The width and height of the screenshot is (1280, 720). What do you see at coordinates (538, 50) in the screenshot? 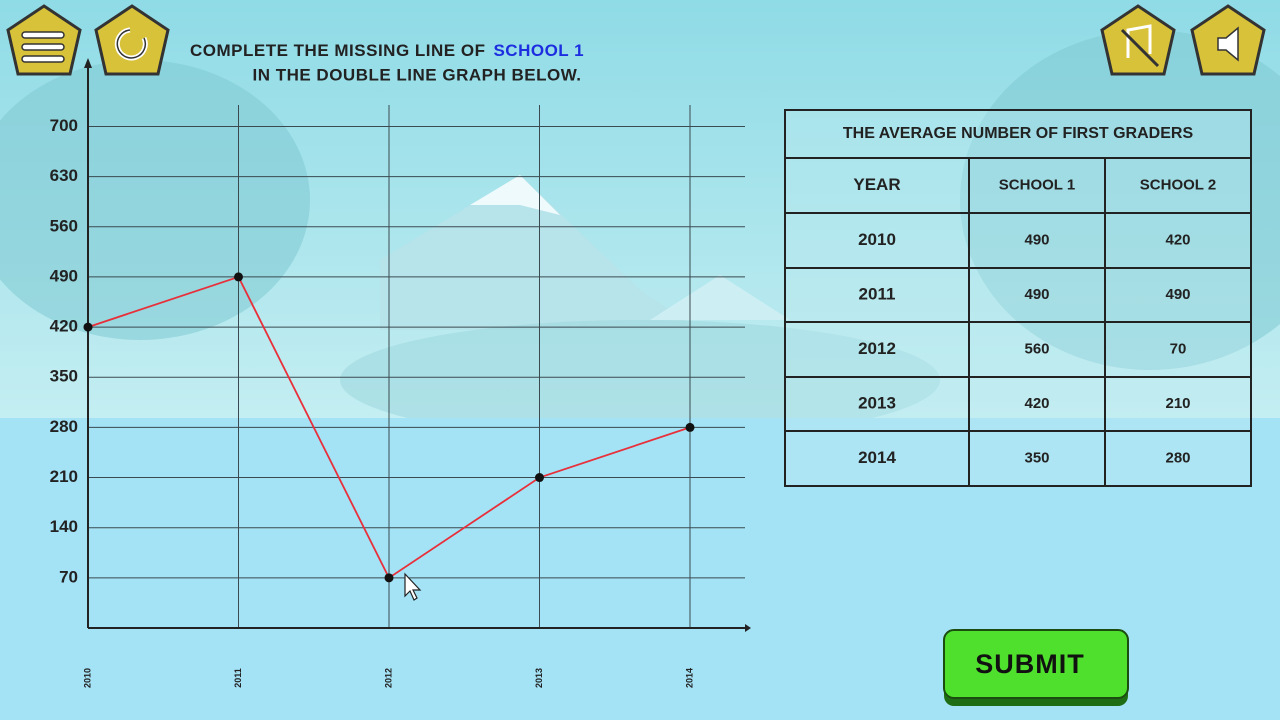
I see `instruction-highlight: SCHOOL 1` at bounding box center [538, 50].